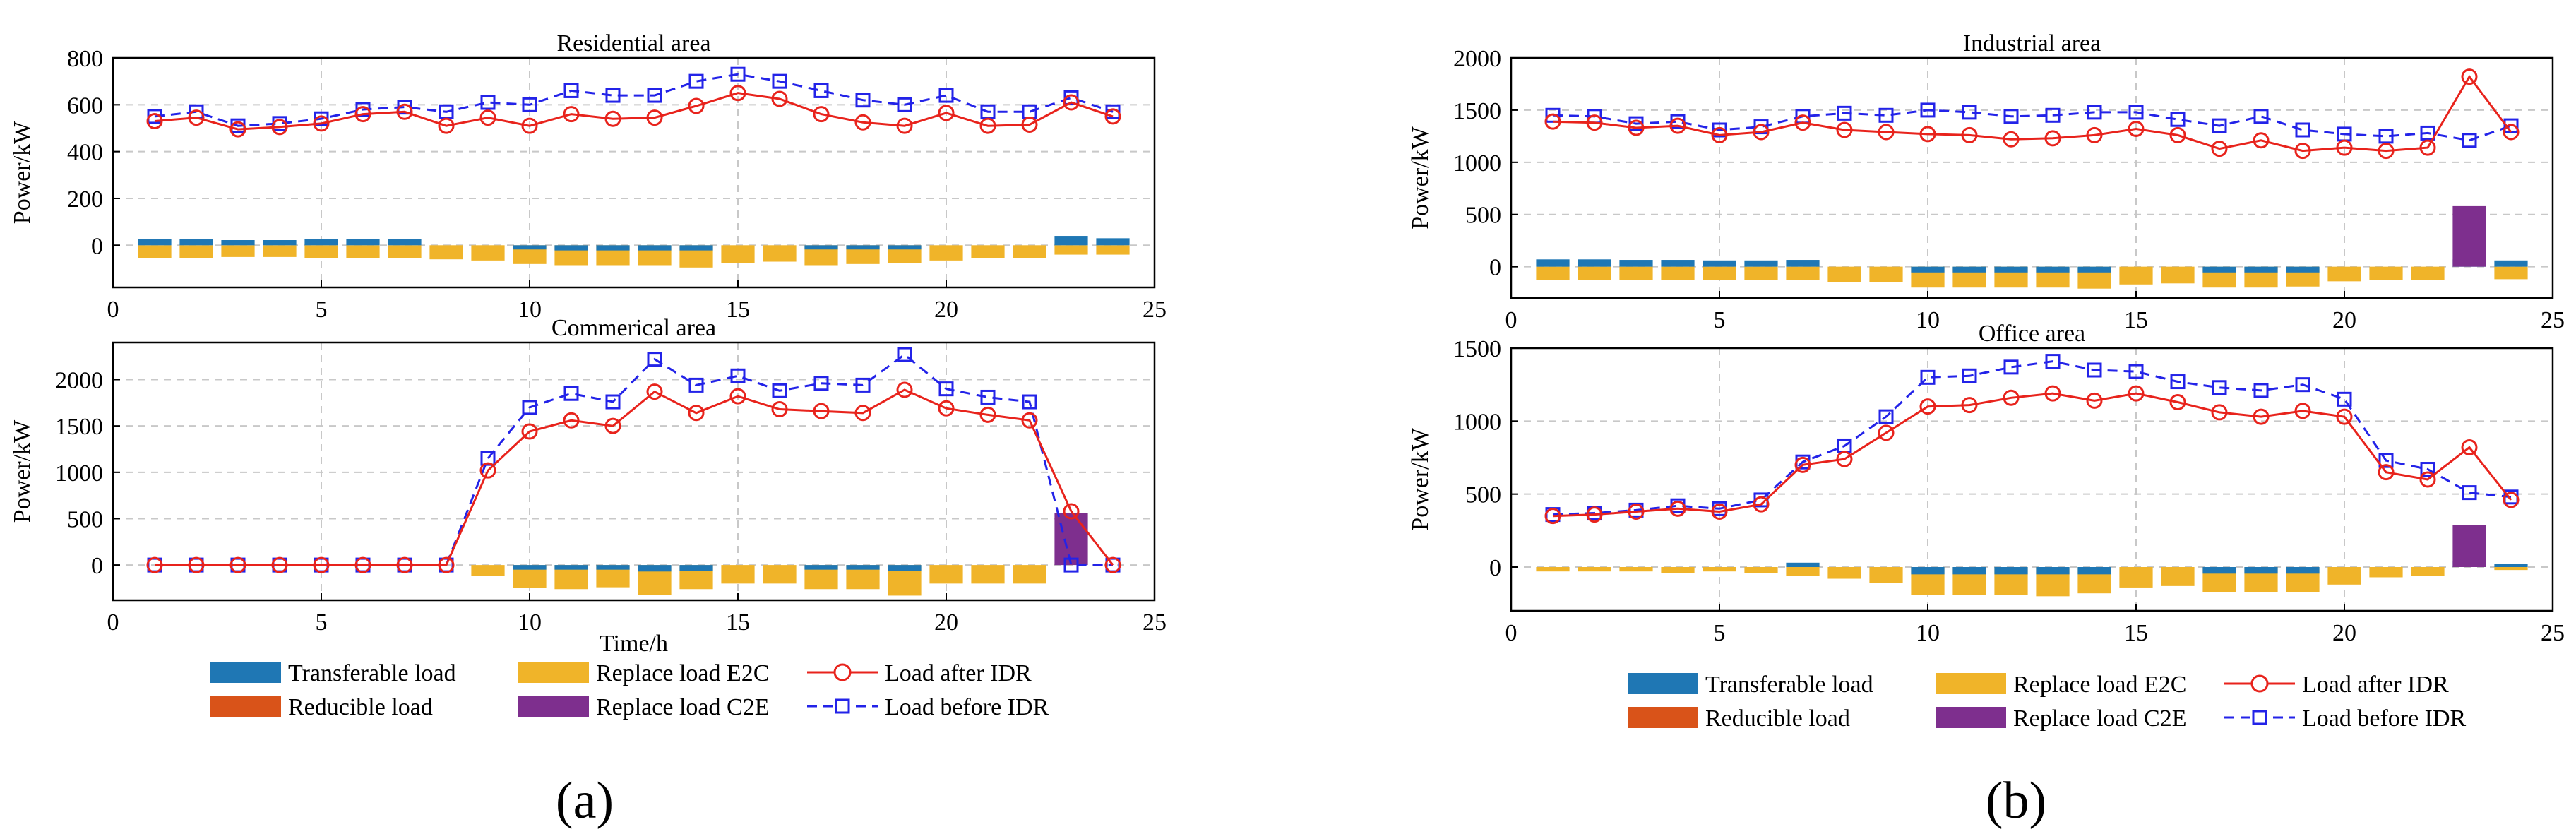 This screenshot has height=834, width=2576. Describe the element at coordinates (85, 59) in the screenshot. I see `y-tick-label: 800` at that location.